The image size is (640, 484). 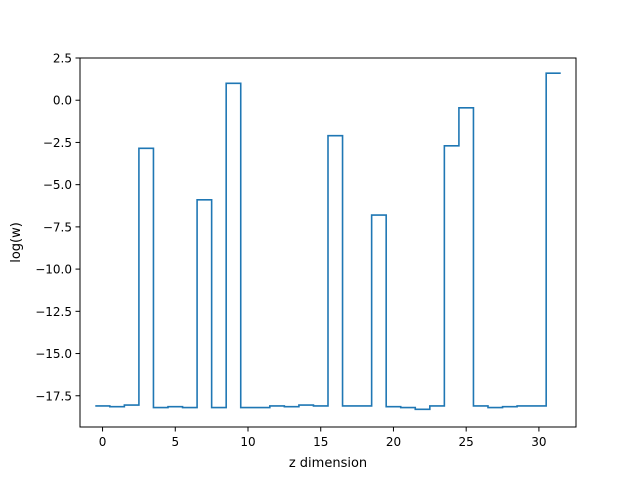 I want to click on x-tick-label: 15, so click(x=320, y=442).